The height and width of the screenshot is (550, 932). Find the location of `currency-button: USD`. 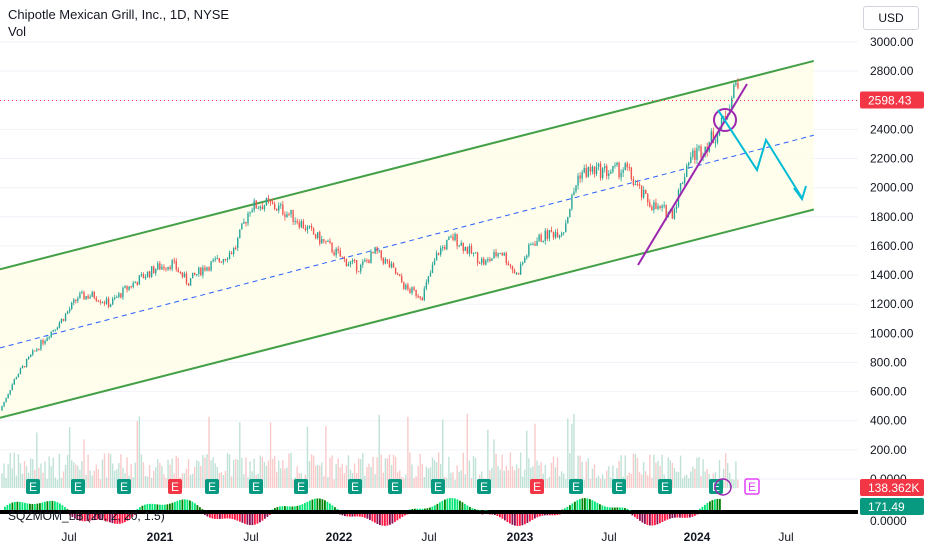

currency-button: USD is located at coordinates (891, 18).